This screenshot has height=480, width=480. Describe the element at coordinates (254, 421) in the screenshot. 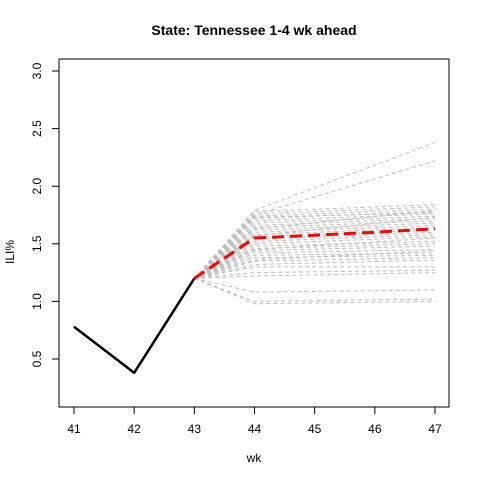

I see `x-axis: 41 42 43 44 45 46 47` at that location.